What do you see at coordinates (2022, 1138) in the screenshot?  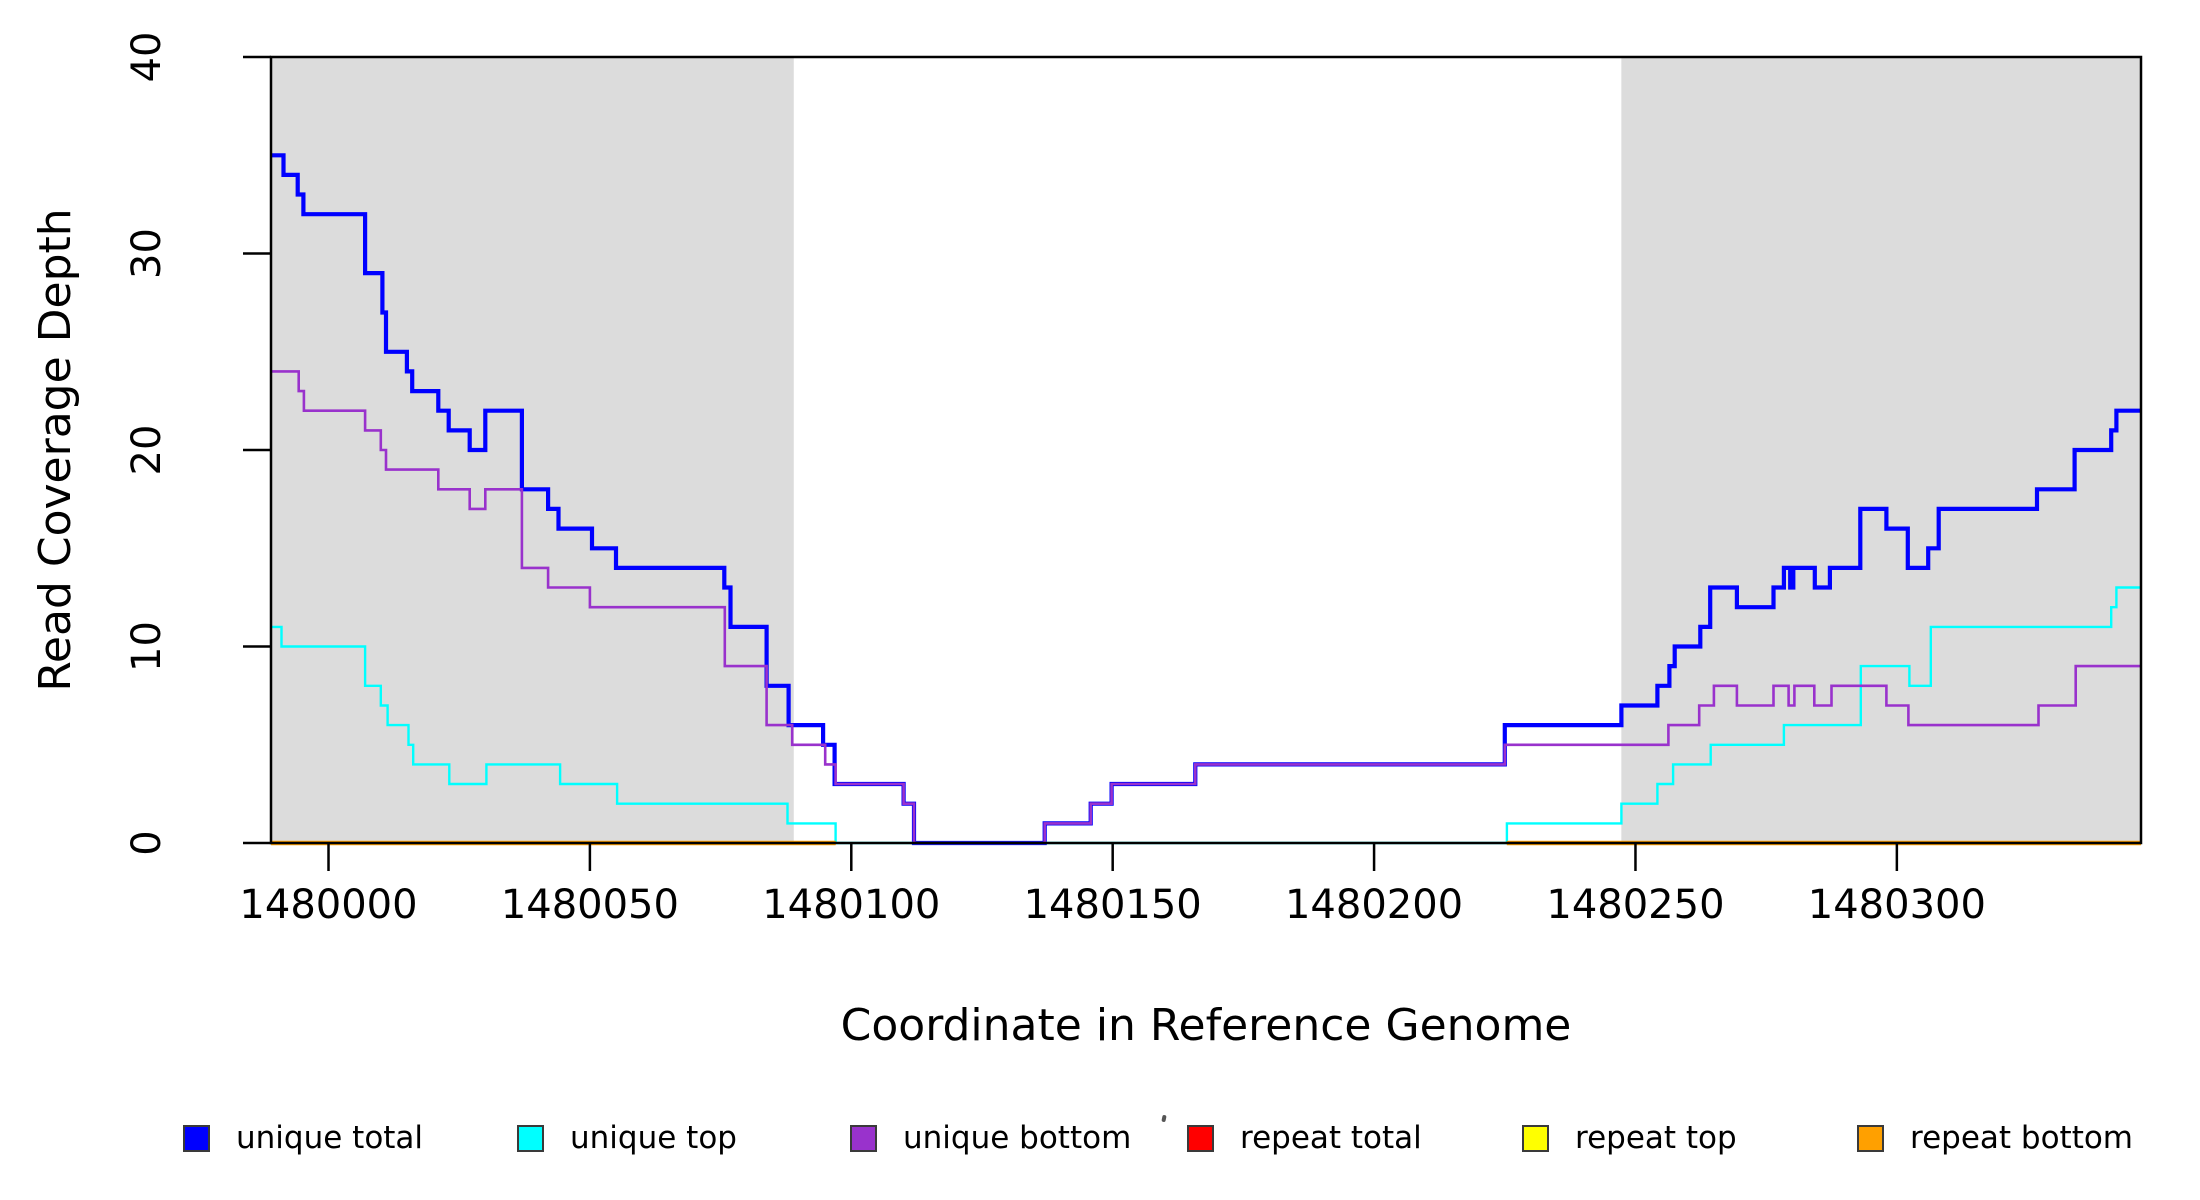 I see `legend-label: repeat bottom` at bounding box center [2022, 1138].